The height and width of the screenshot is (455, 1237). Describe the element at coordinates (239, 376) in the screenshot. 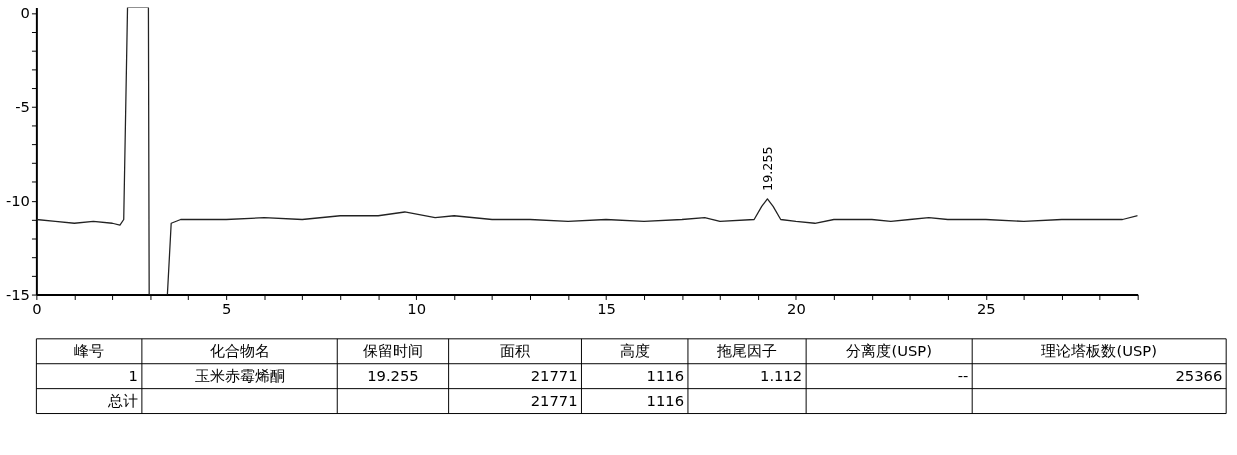

I see `text: 玉米赤霉烯酮` at that location.